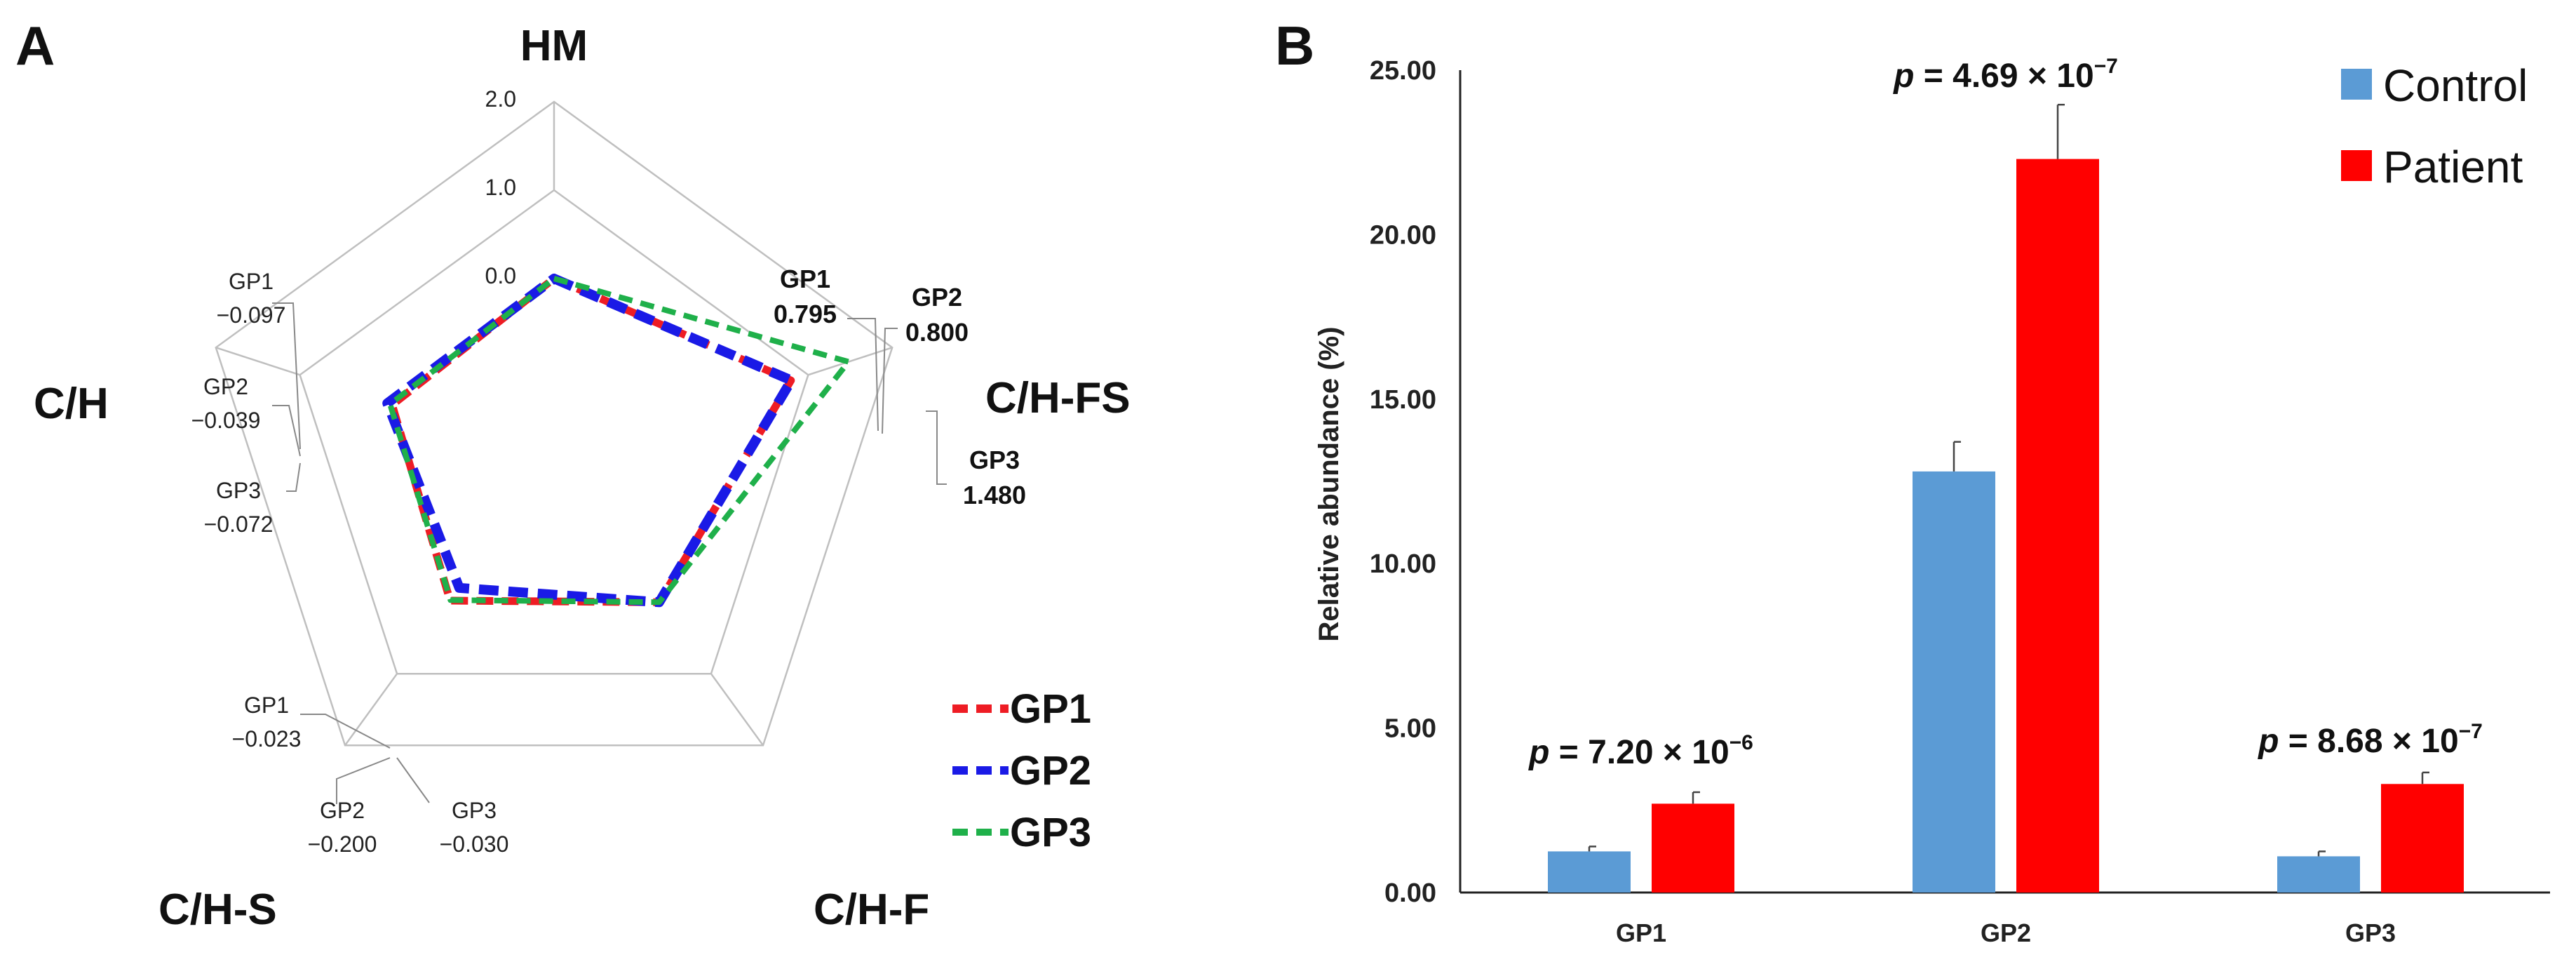  Describe the element at coordinates (1410, 729) in the screenshot. I see `y-tick-5: 5.00` at that location.